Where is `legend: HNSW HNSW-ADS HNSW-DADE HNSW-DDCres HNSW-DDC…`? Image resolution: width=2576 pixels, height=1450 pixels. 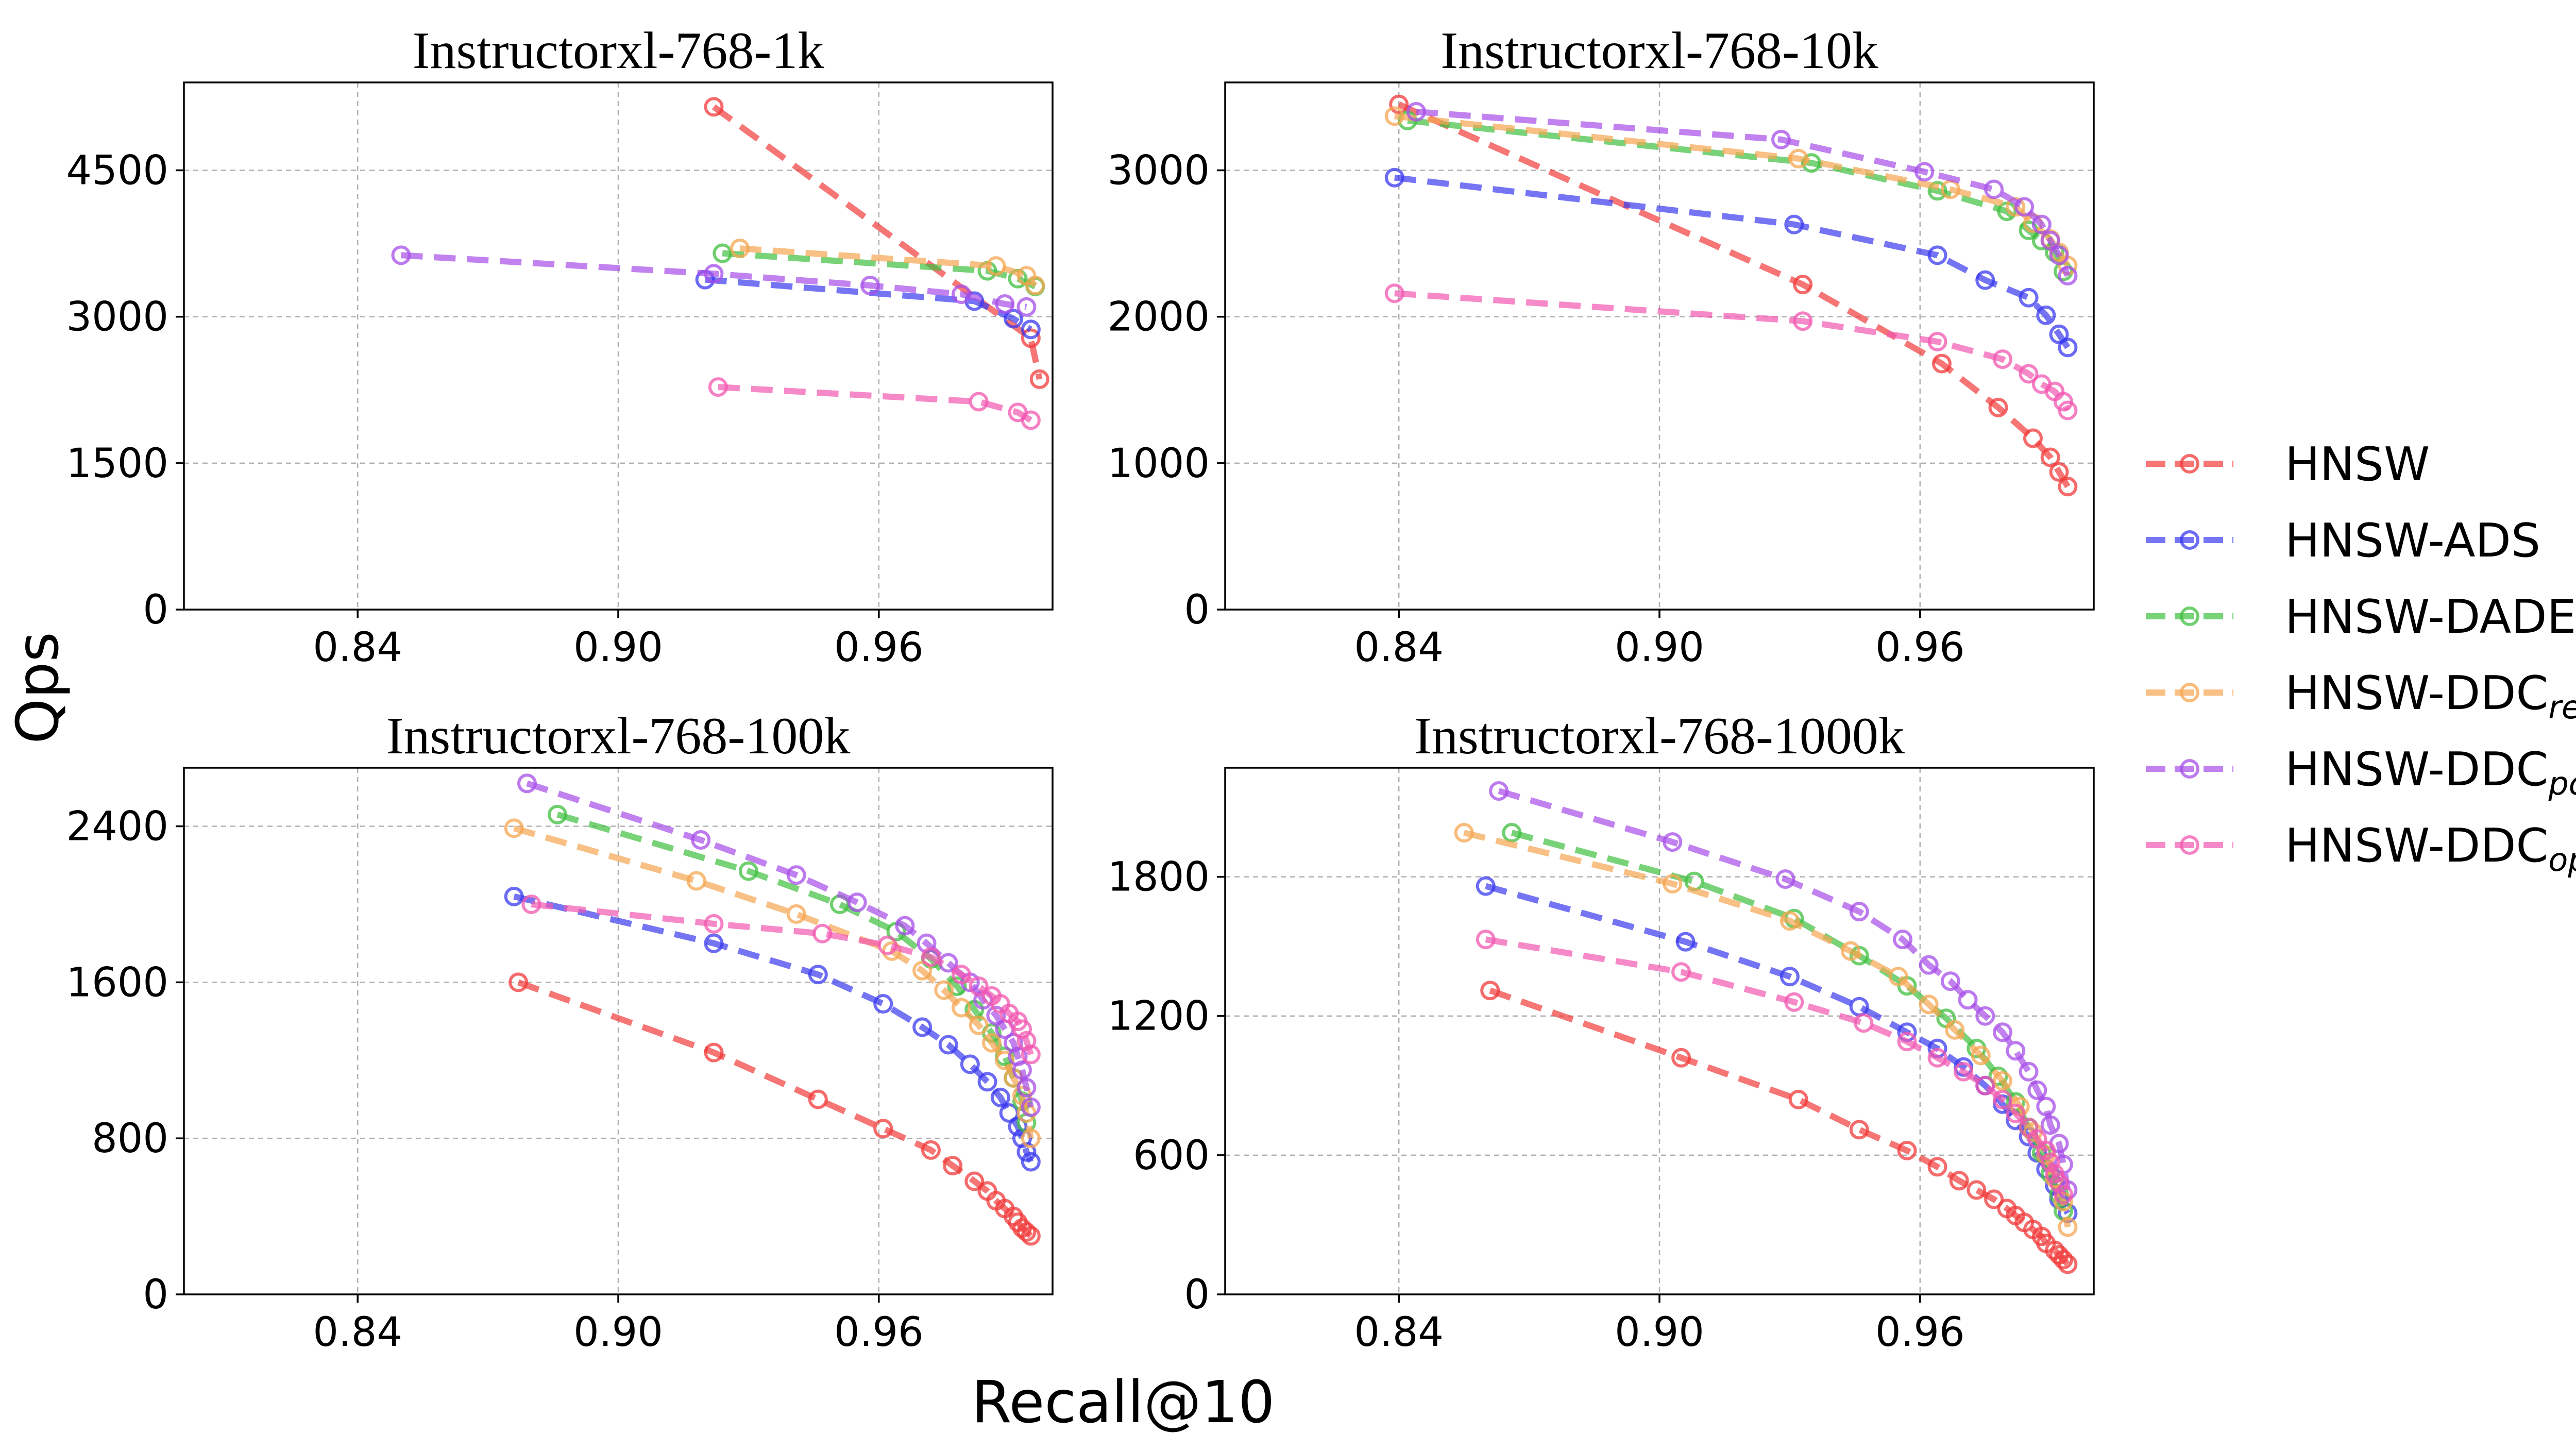
legend: HNSW HNSW-ADS HNSW-DADE HNSW-DDCres HNSW-DDC… is located at coordinates (2361, 658).